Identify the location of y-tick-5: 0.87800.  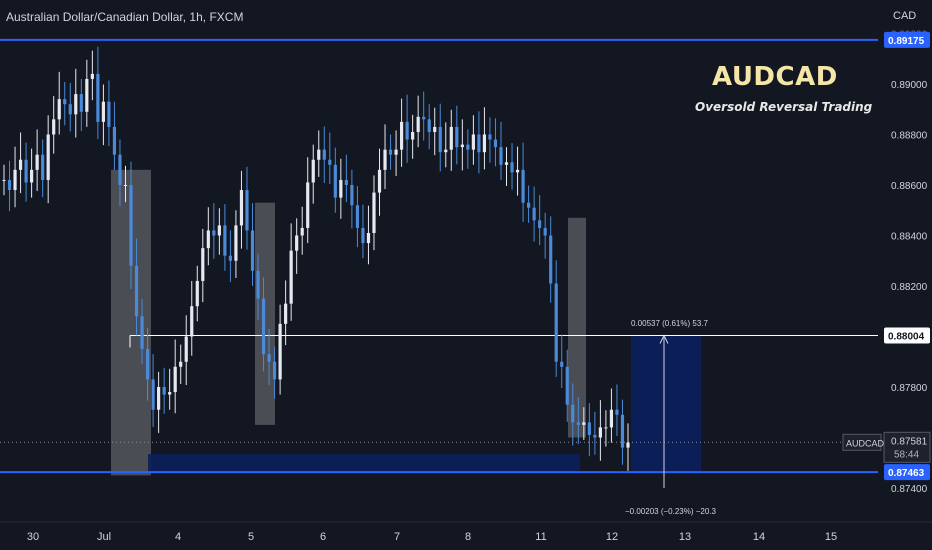
(909, 388).